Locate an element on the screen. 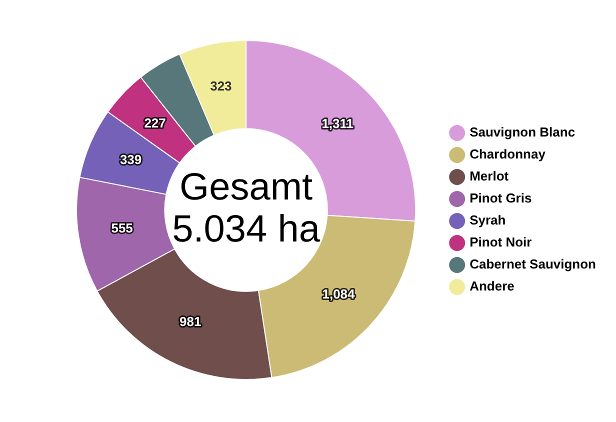 This screenshot has height=422, width=616. legend-label: Pinot Gris is located at coordinates (501, 198).